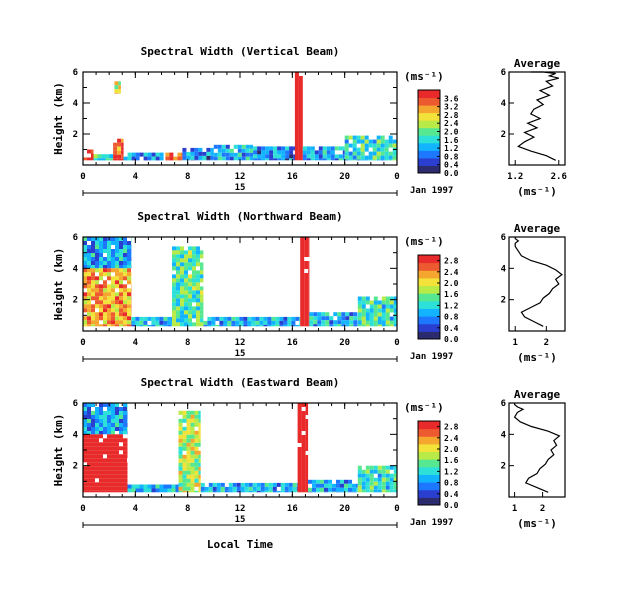 Image resolution: width=617 pixels, height=598 pixels. Describe the element at coordinates (451, 173) in the screenshot. I see `colorbar-tick-label: 0.0` at that location.